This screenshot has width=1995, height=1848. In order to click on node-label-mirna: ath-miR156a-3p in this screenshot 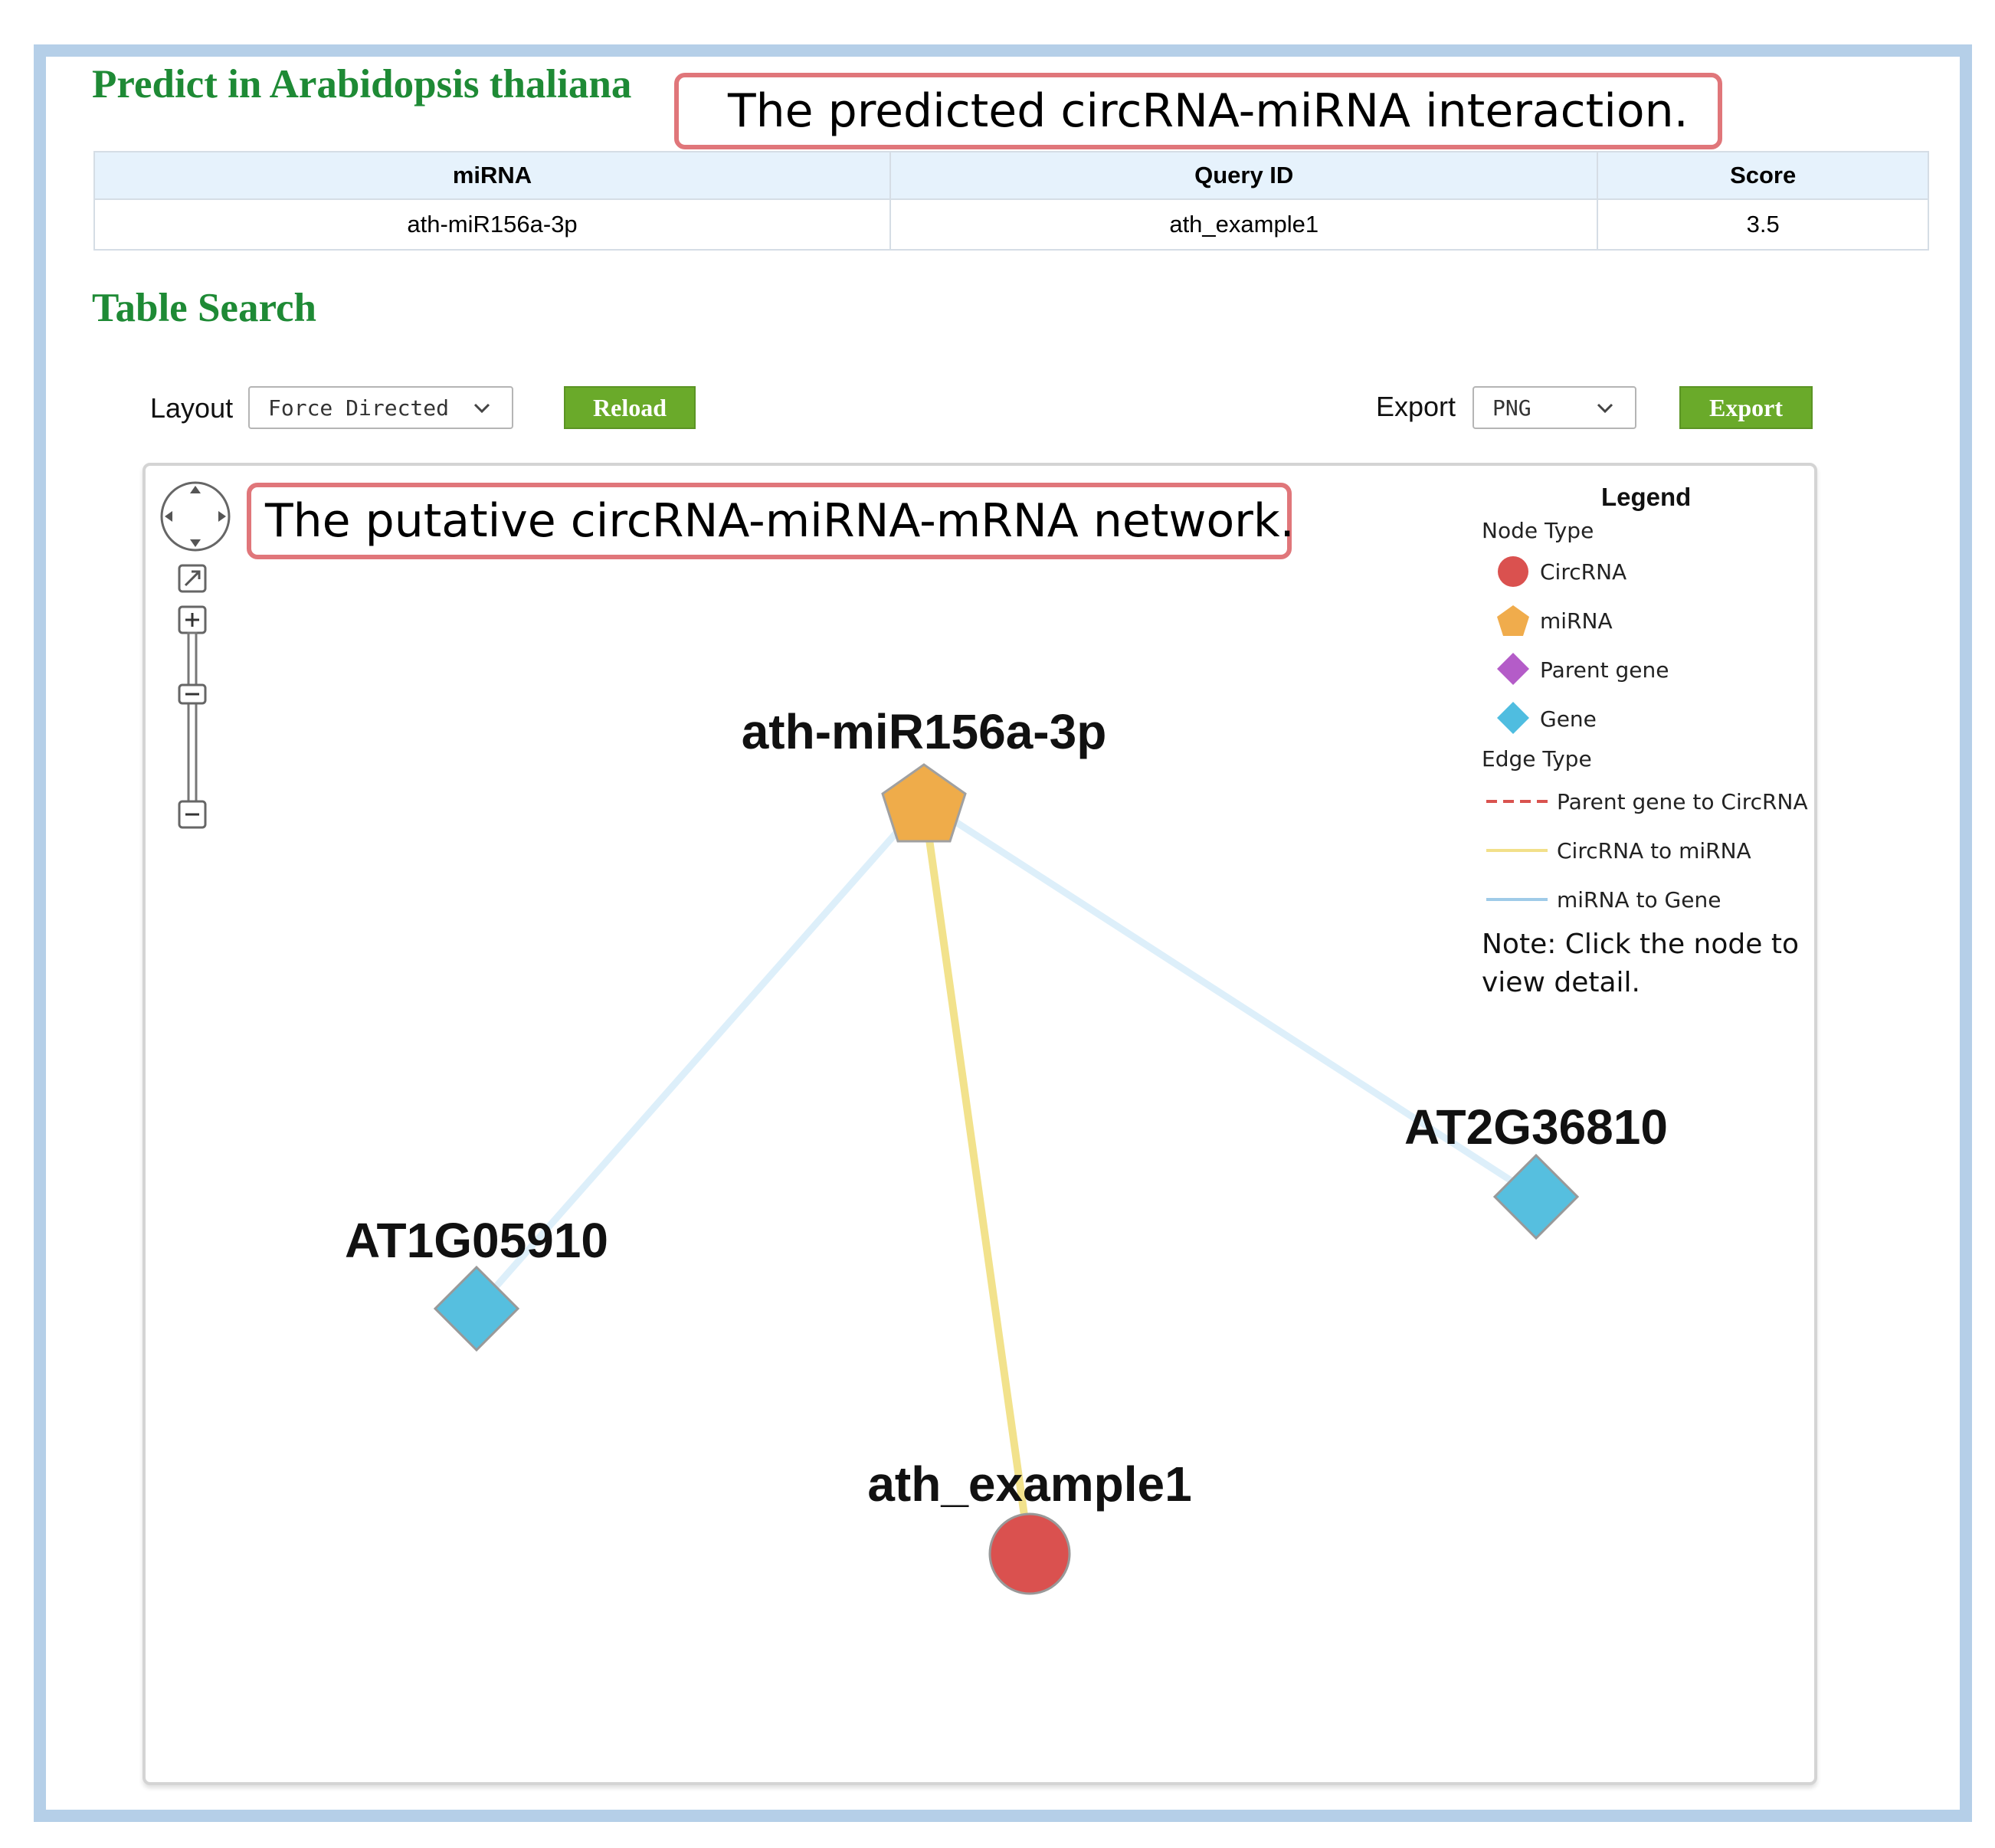, I will do `click(924, 731)`.